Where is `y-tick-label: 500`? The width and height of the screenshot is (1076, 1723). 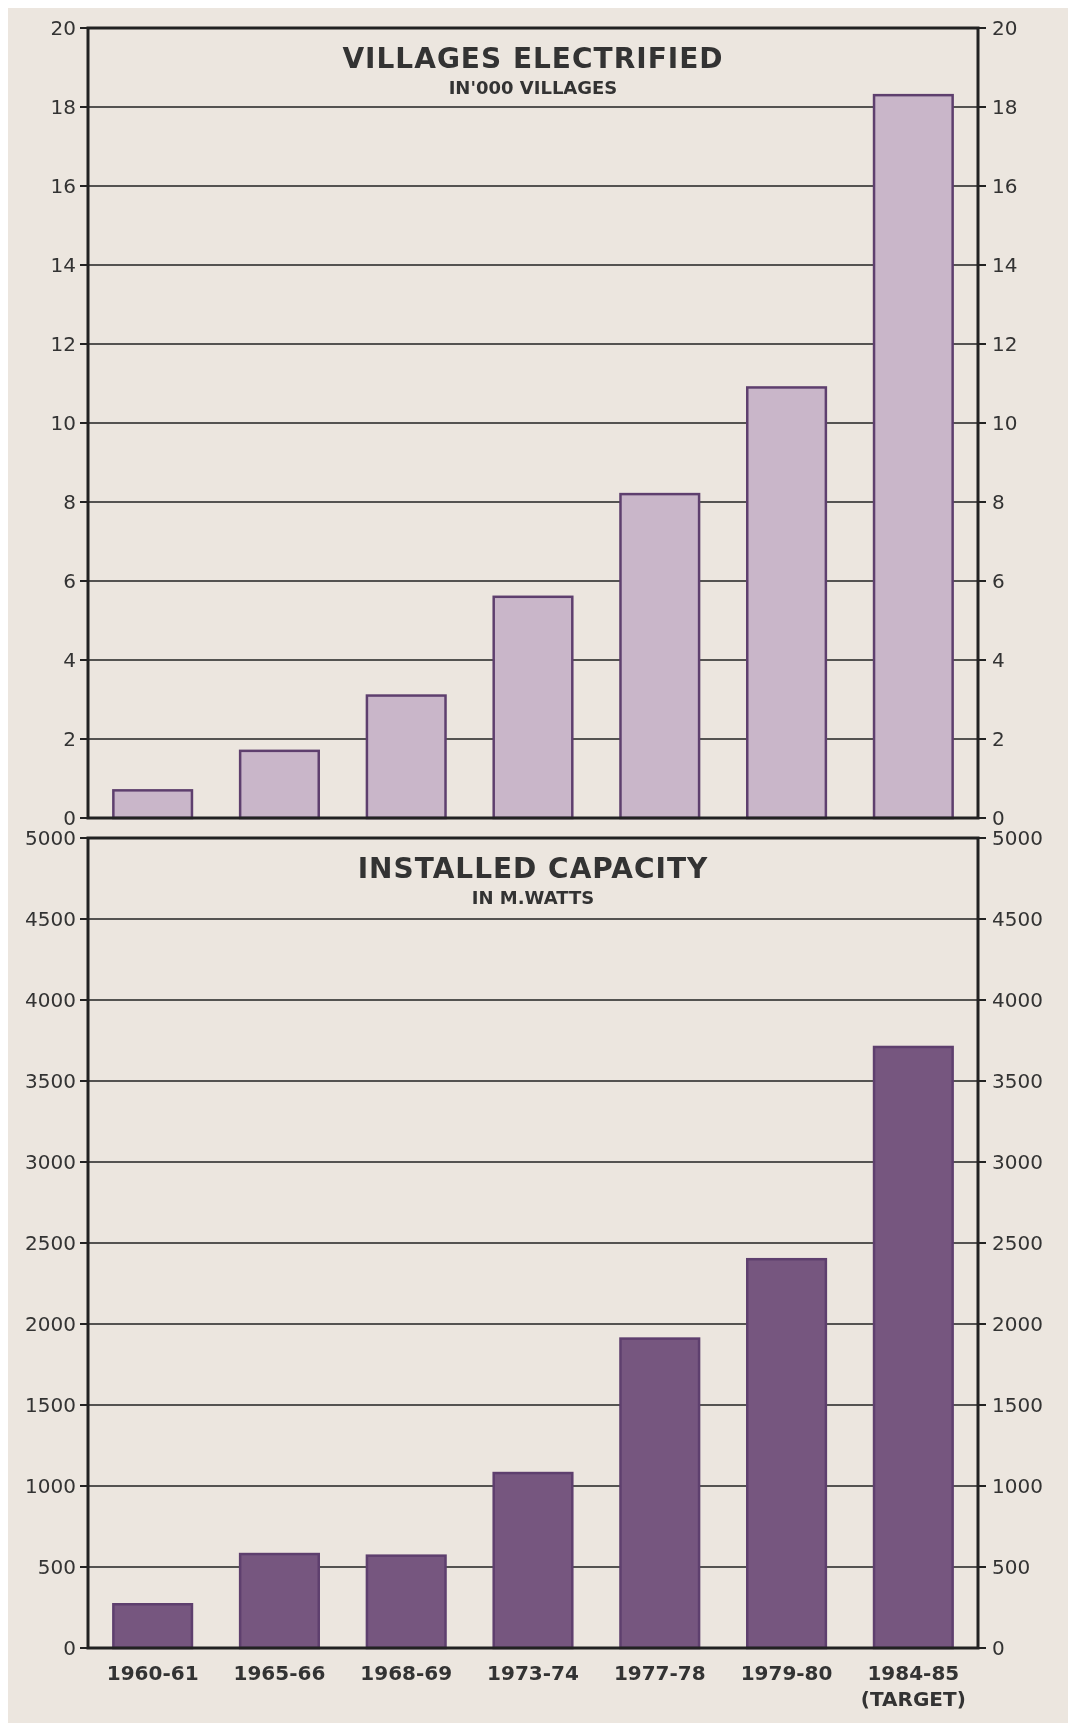
y-tick-label: 500 is located at coordinates (56, 1567).